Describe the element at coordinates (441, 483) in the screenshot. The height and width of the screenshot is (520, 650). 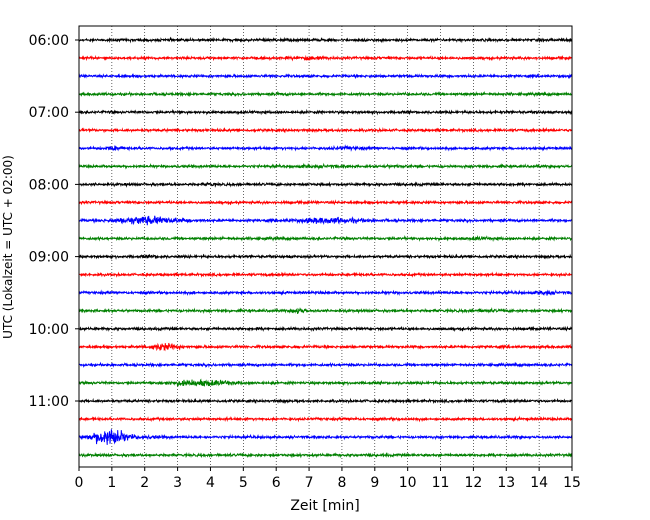
I see `x-tick-label: 11` at that location.